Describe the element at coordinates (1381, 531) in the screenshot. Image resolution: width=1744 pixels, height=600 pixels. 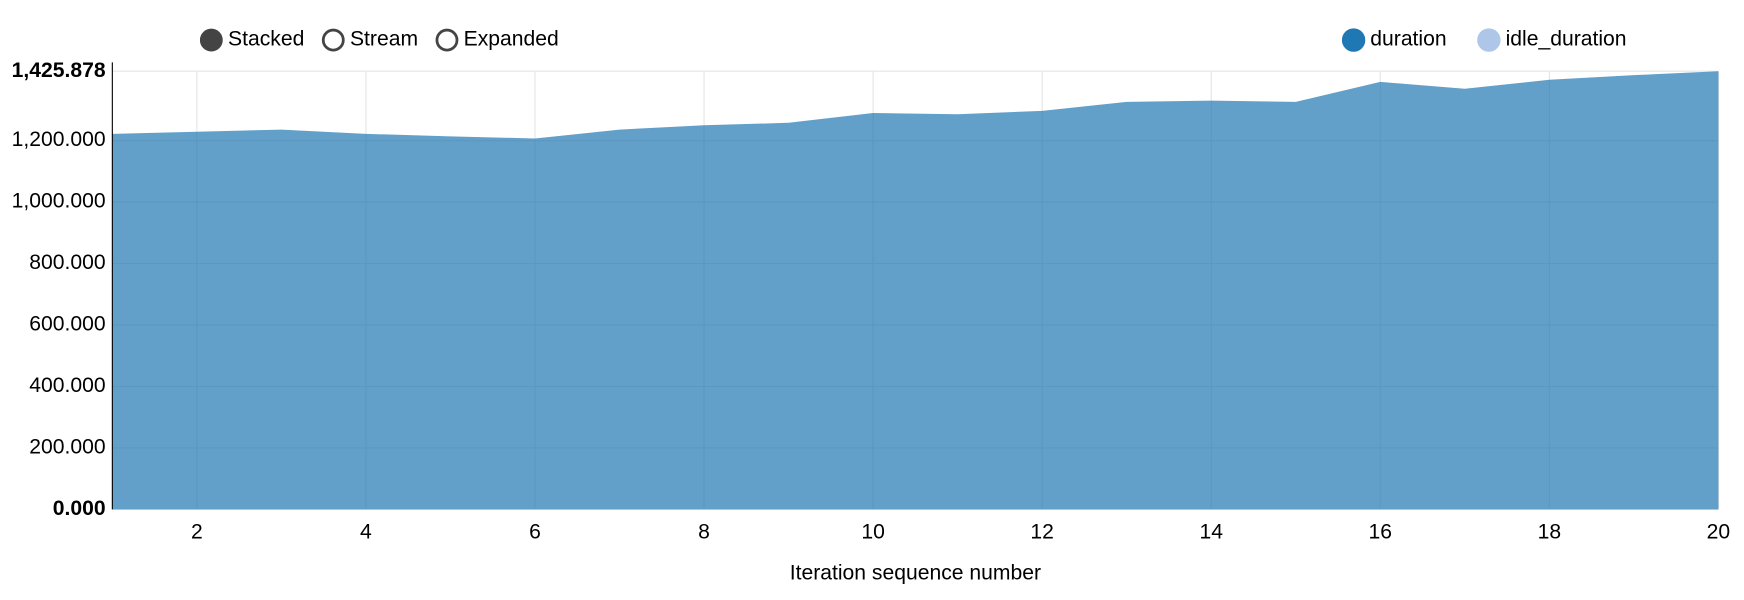
I see `x-tick-label: 16` at that location.